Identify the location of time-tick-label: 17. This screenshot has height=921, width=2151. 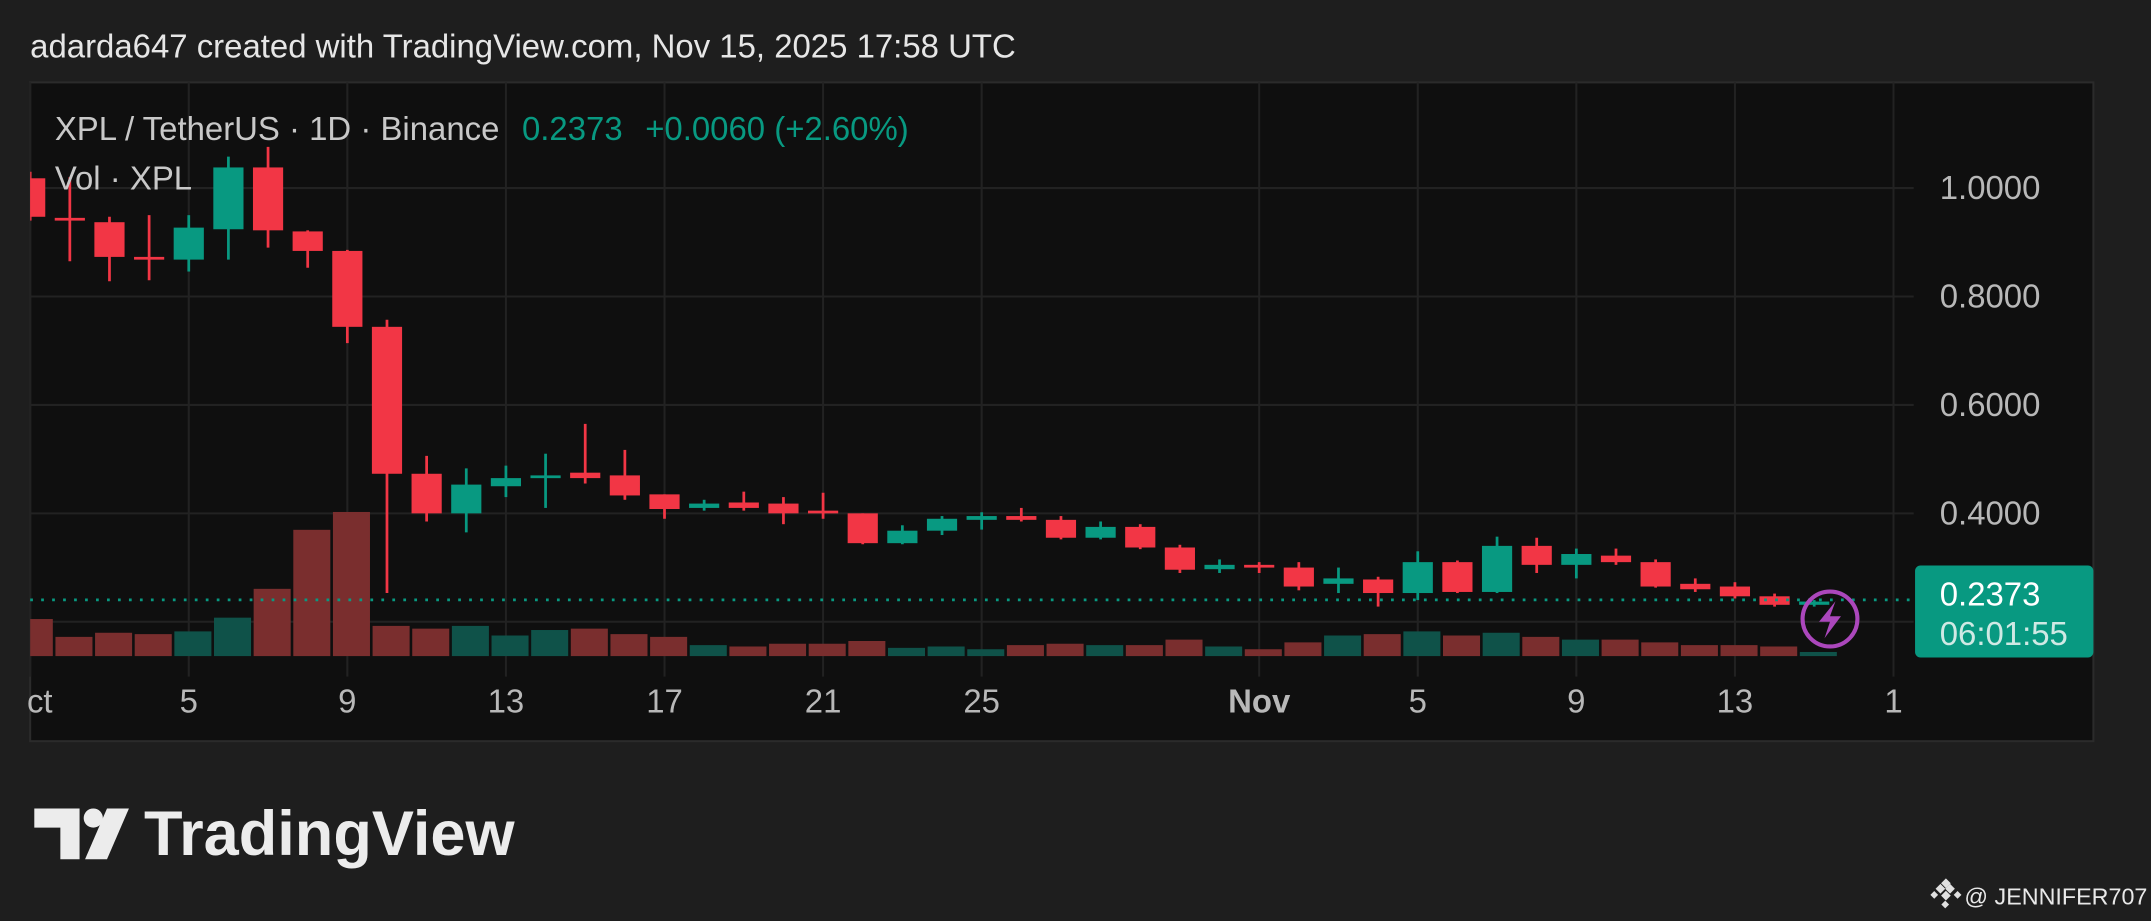
(664, 700).